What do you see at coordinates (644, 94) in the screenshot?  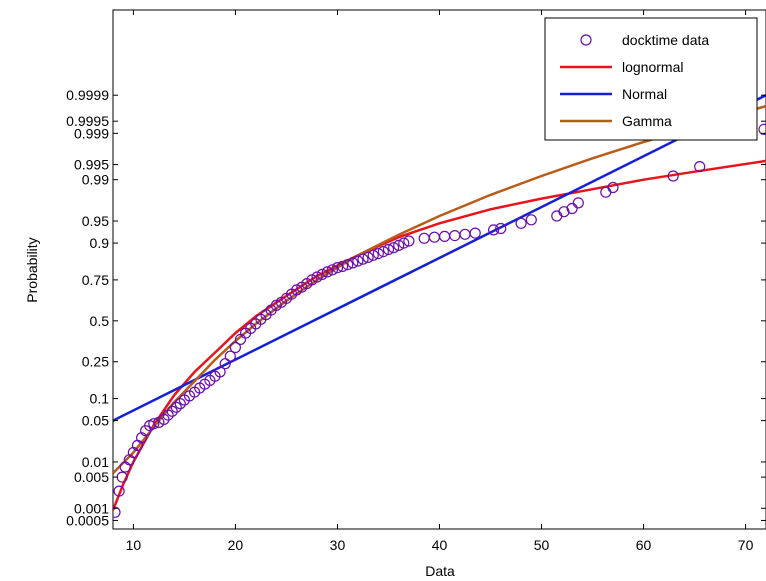 I see `legend-label-normal: Normal` at bounding box center [644, 94].